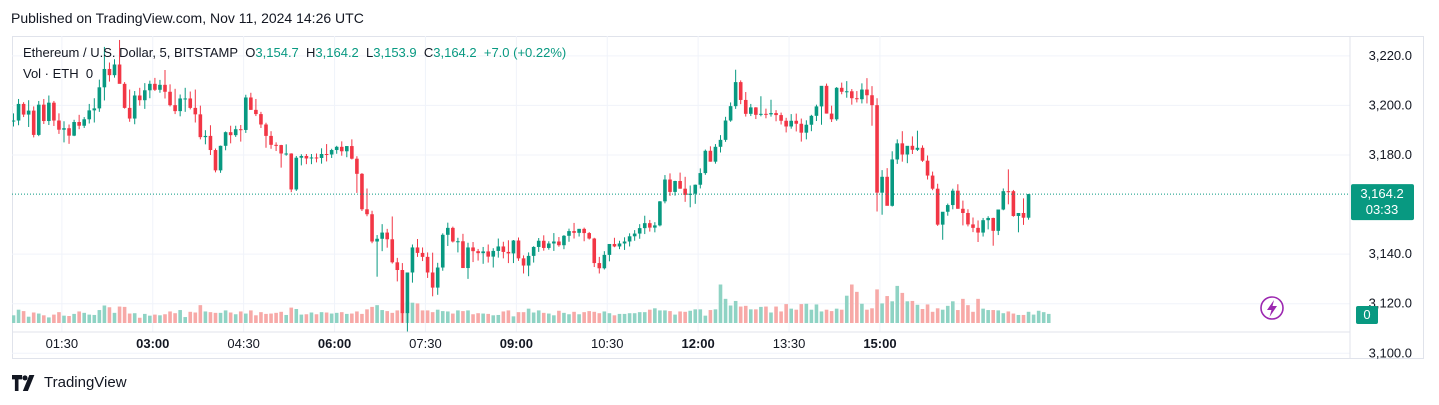 This screenshot has height=405, width=1439. Describe the element at coordinates (58, 73) in the screenshot. I see `volume-legend: Vol · ETH 0` at that location.